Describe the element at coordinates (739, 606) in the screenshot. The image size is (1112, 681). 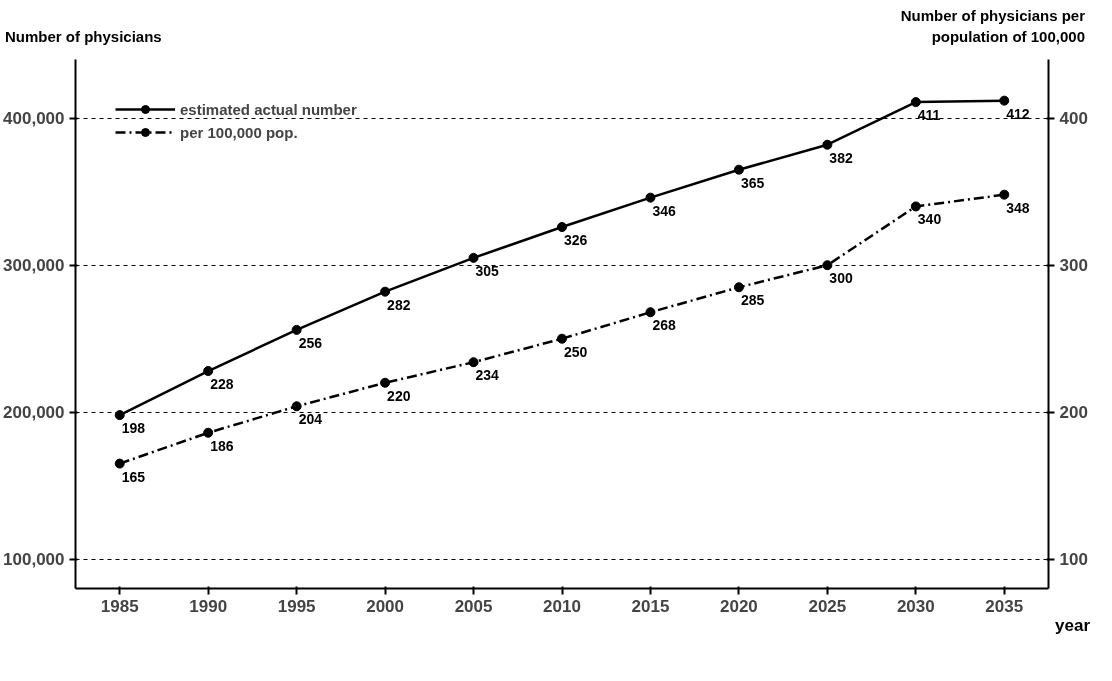
I see `x-tick-label: 2020` at that location.